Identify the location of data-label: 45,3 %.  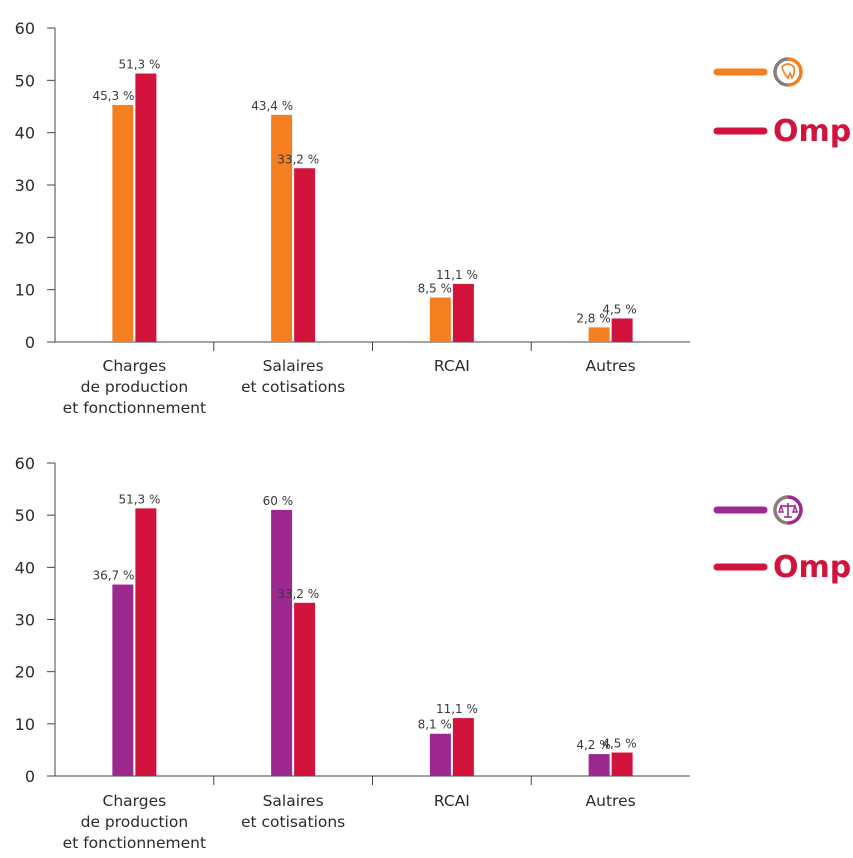
(113, 96).